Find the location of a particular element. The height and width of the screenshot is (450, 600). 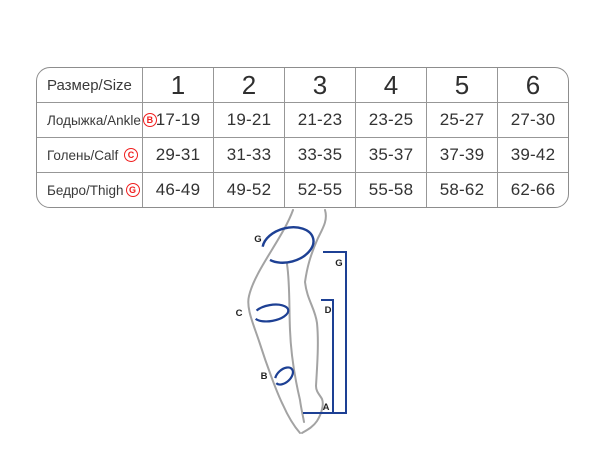

table-cell: 58-62 is located at coordinates (461, 189).